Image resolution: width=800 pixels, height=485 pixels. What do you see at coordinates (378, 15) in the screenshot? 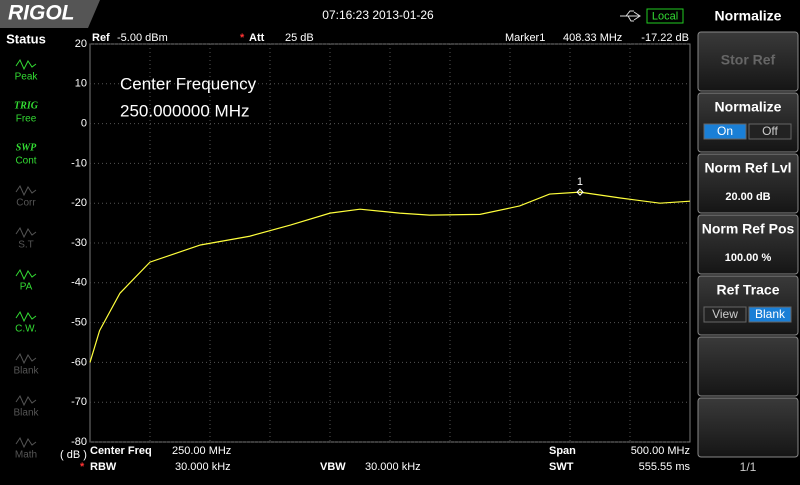
I see `datetime: 07:16:23 2013-01-26` at bounding box center [378, 15].